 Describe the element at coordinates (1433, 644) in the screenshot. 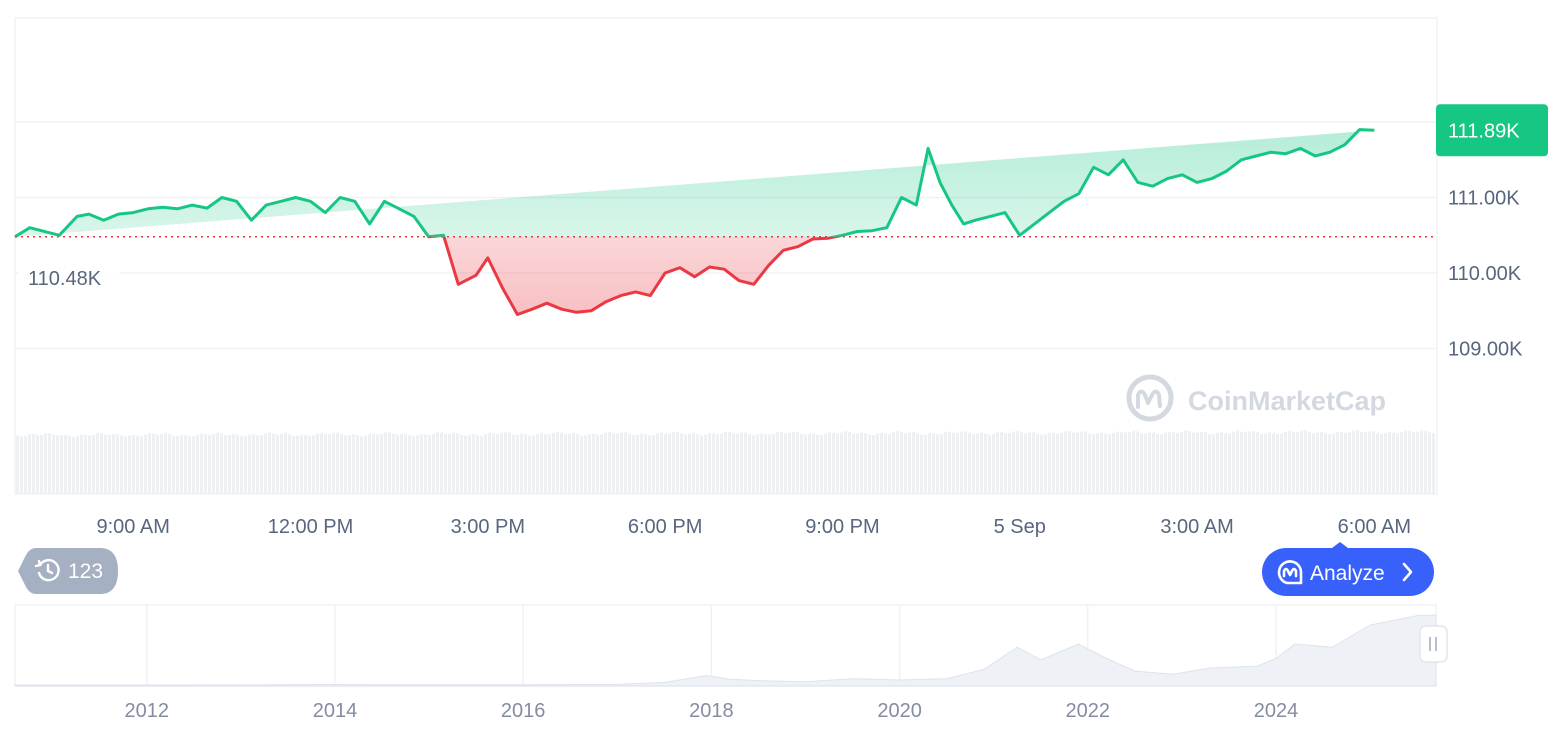

I see `navigator-range-handle` at that location.